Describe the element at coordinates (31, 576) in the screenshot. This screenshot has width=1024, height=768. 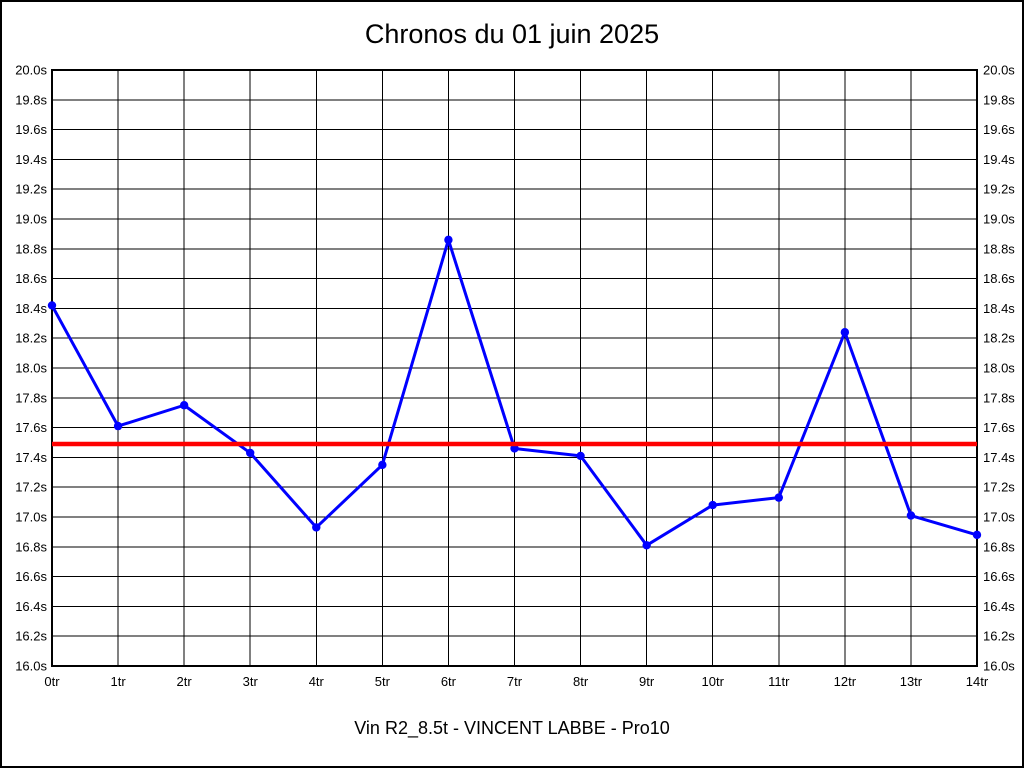
I see `y-tick-label-left: 16.6s` at that location.